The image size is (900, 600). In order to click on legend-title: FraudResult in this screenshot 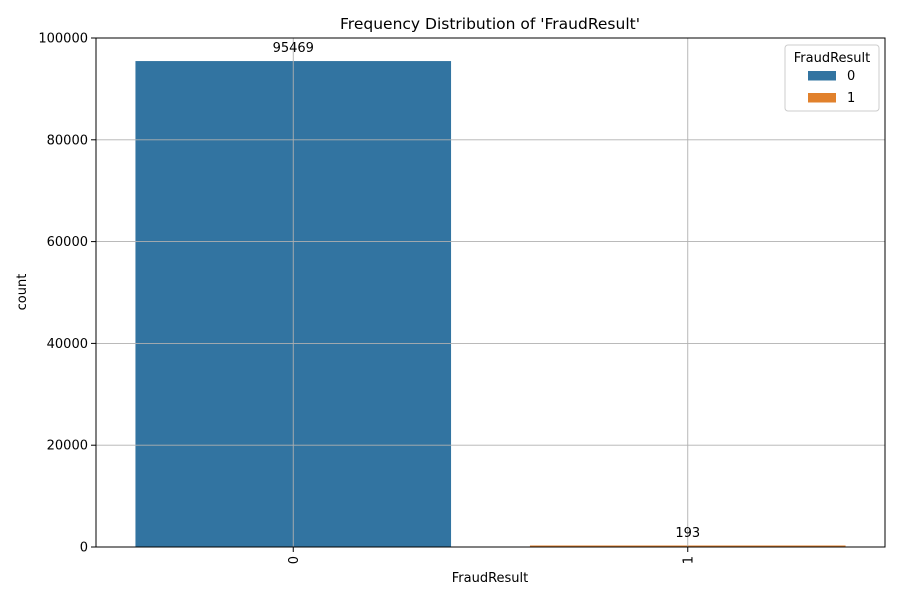, I will do `click(832, 58)`.